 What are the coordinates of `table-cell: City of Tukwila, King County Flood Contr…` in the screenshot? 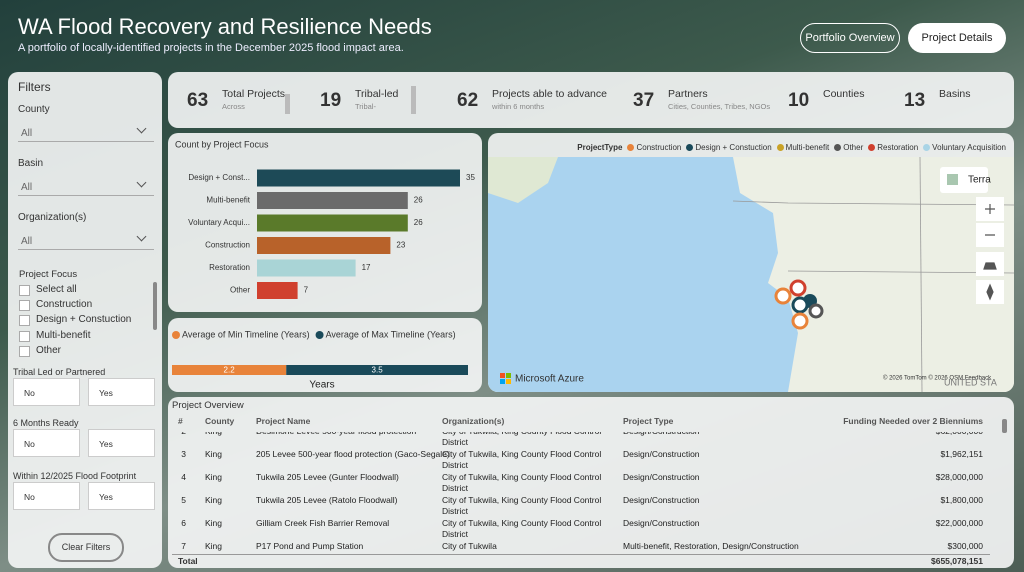 It's located at (522, 528).